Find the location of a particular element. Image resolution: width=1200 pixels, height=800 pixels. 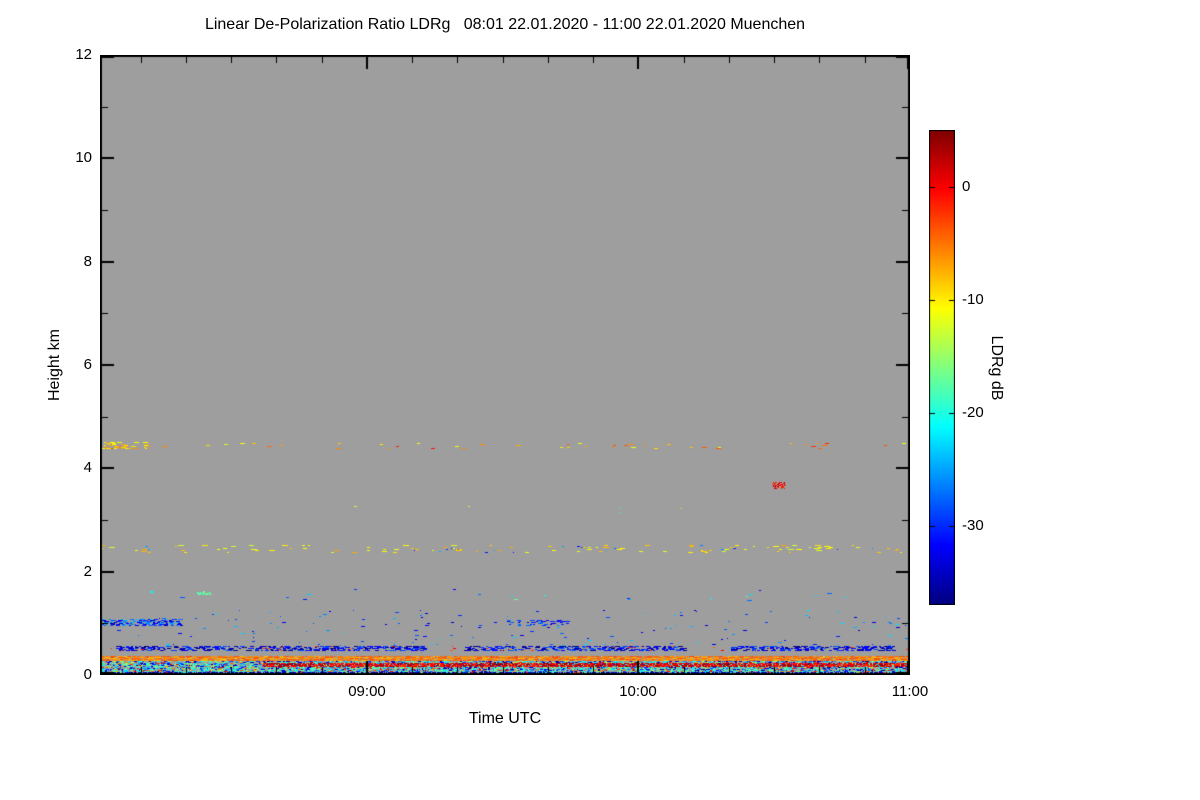

colorbar-label: LDRg dB is located at coordinates (996, 368).